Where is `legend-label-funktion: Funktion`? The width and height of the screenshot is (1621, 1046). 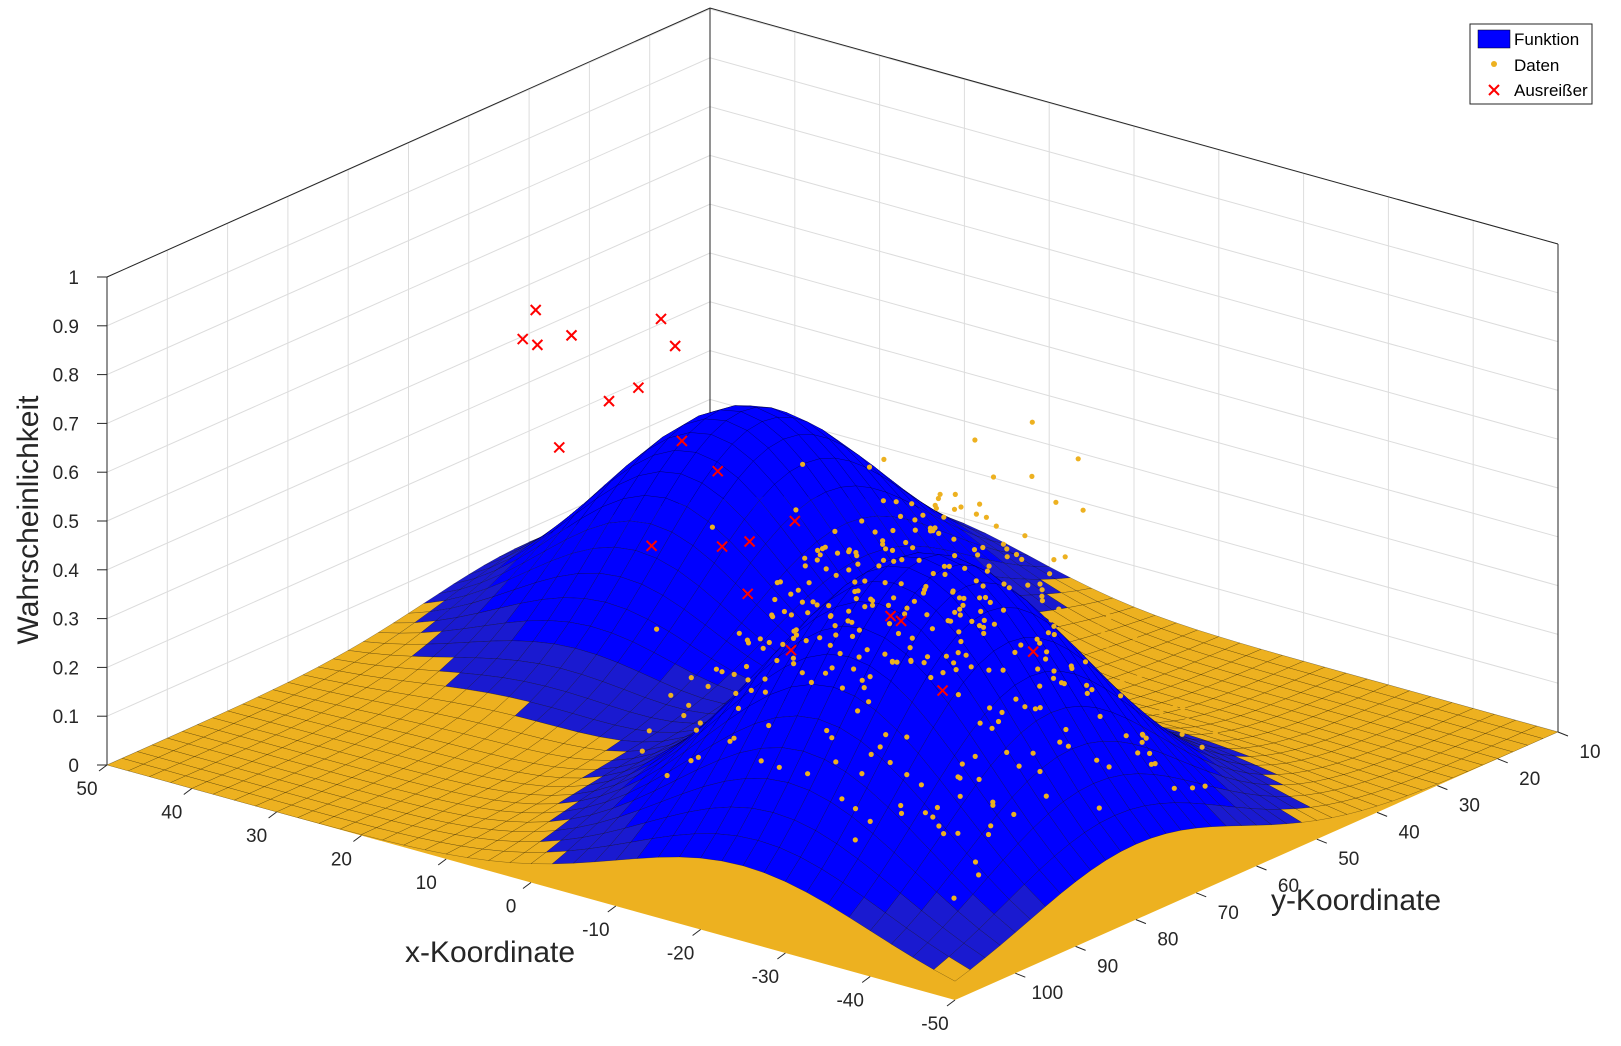
legend-label-funktion: Funktion is located at coordinates (1546, 39).